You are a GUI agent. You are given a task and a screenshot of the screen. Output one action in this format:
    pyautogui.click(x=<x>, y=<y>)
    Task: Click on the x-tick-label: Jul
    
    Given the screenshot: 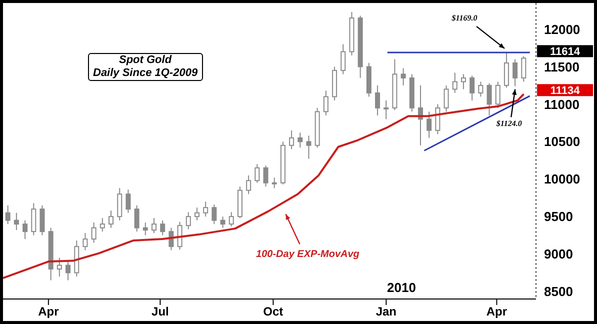 What is the action you would take?
    pyautogui.click(x=160, y=311)
    